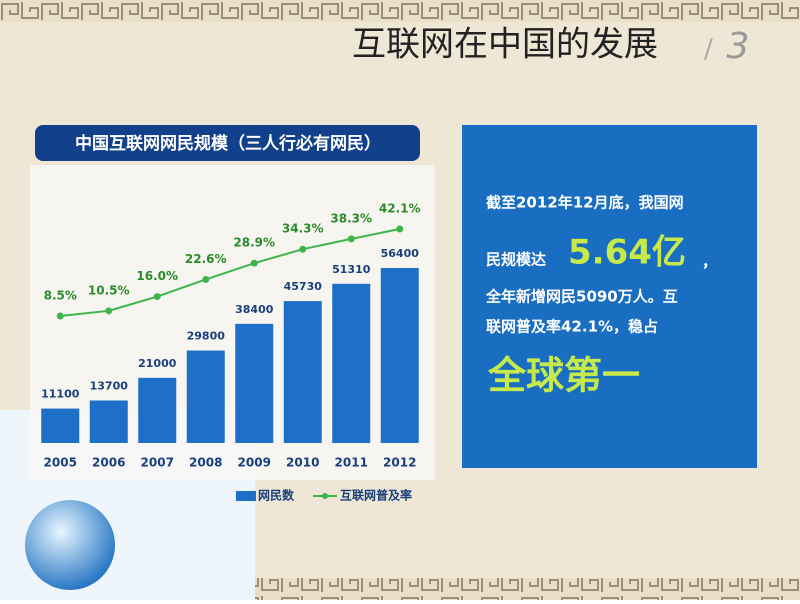 This screenshot has width=800, height=604. What do you see at coordinates (109, 290) in the screenshot?
I see `line-label: 10.5%` at bounding box center [109, 290].